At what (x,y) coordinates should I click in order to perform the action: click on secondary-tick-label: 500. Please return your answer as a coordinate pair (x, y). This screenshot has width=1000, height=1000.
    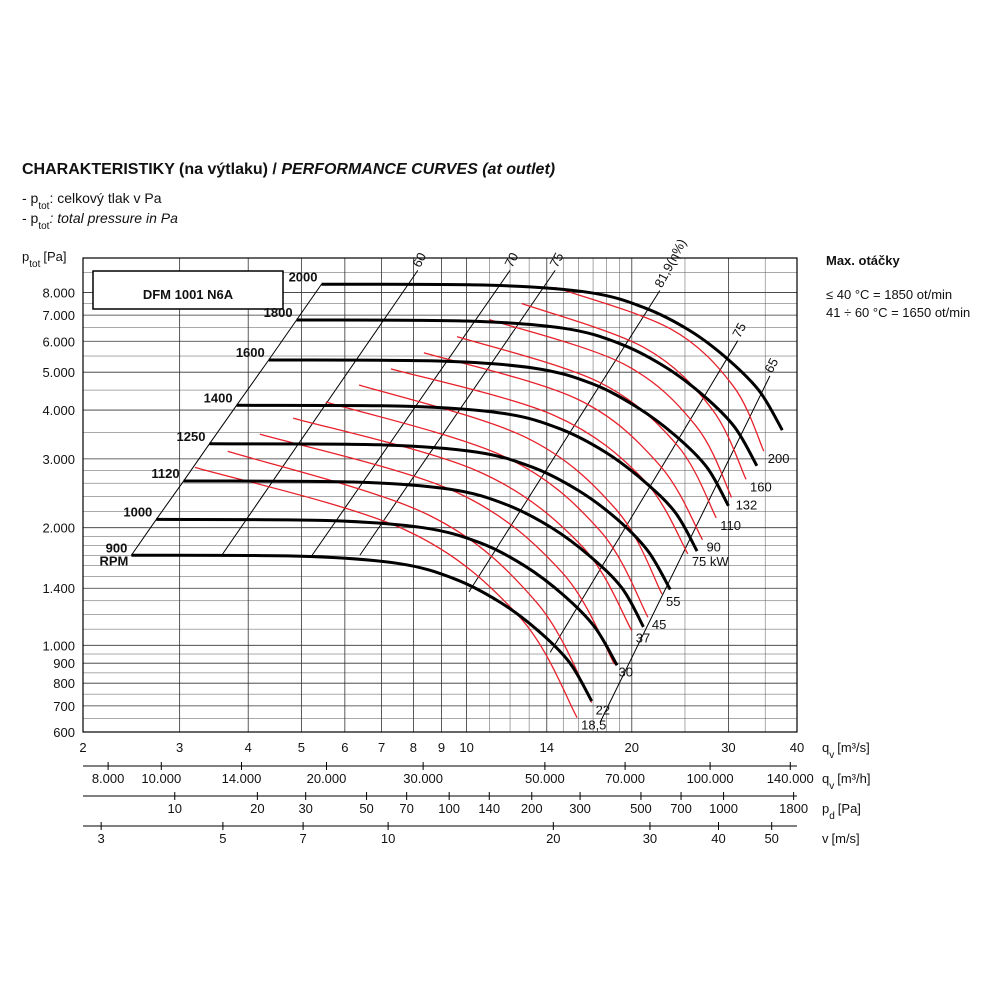
    Looking at the image, I should click on (641, 808).